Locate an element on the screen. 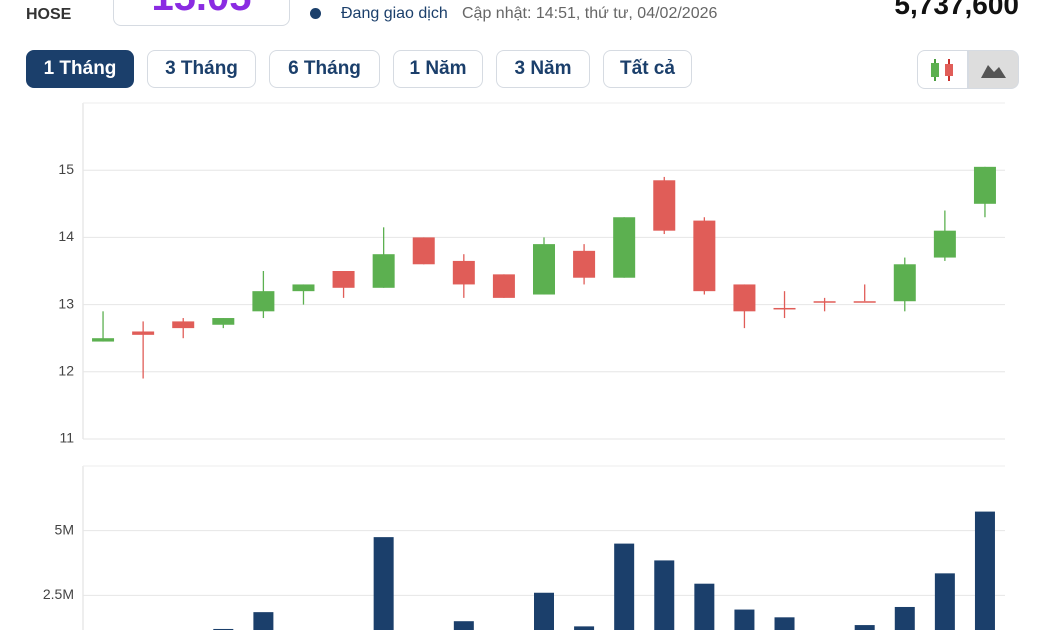  updated: Cập nhật: 14:51, thứ tư, 04/02/2026 is located at coordinates (590, 13).